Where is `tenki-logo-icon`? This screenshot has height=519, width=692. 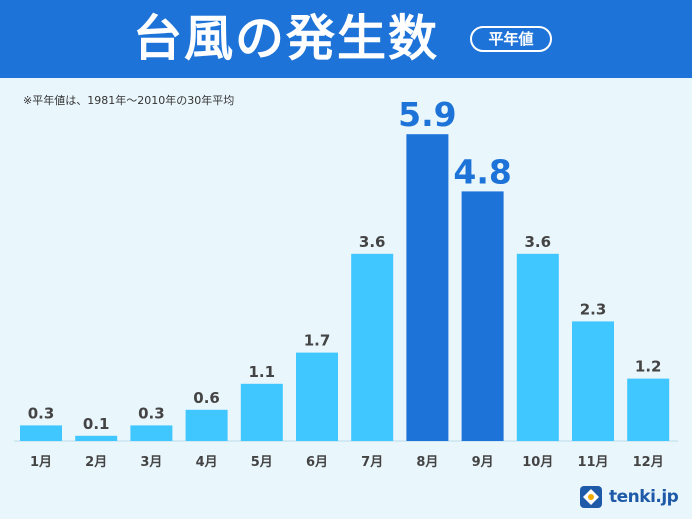 tenki-logo-icon is located at coordinates (591, 497).